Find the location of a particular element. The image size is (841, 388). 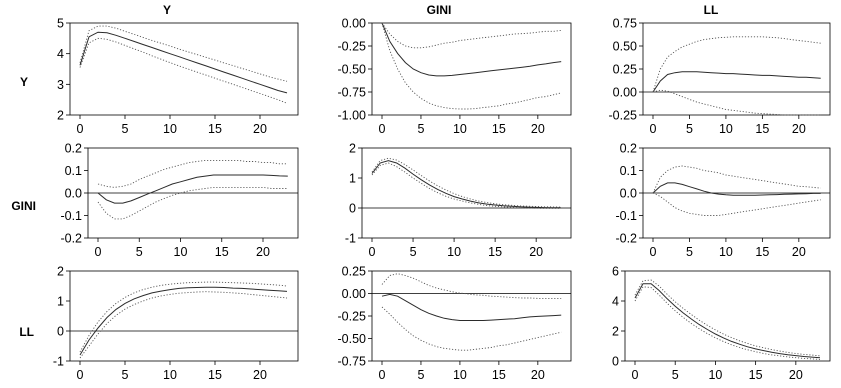

panel-gini-y: -0.2 -0.1 0.0 0.1 0.2 0 5 10 15 20 is located at coordinates (179, 200).